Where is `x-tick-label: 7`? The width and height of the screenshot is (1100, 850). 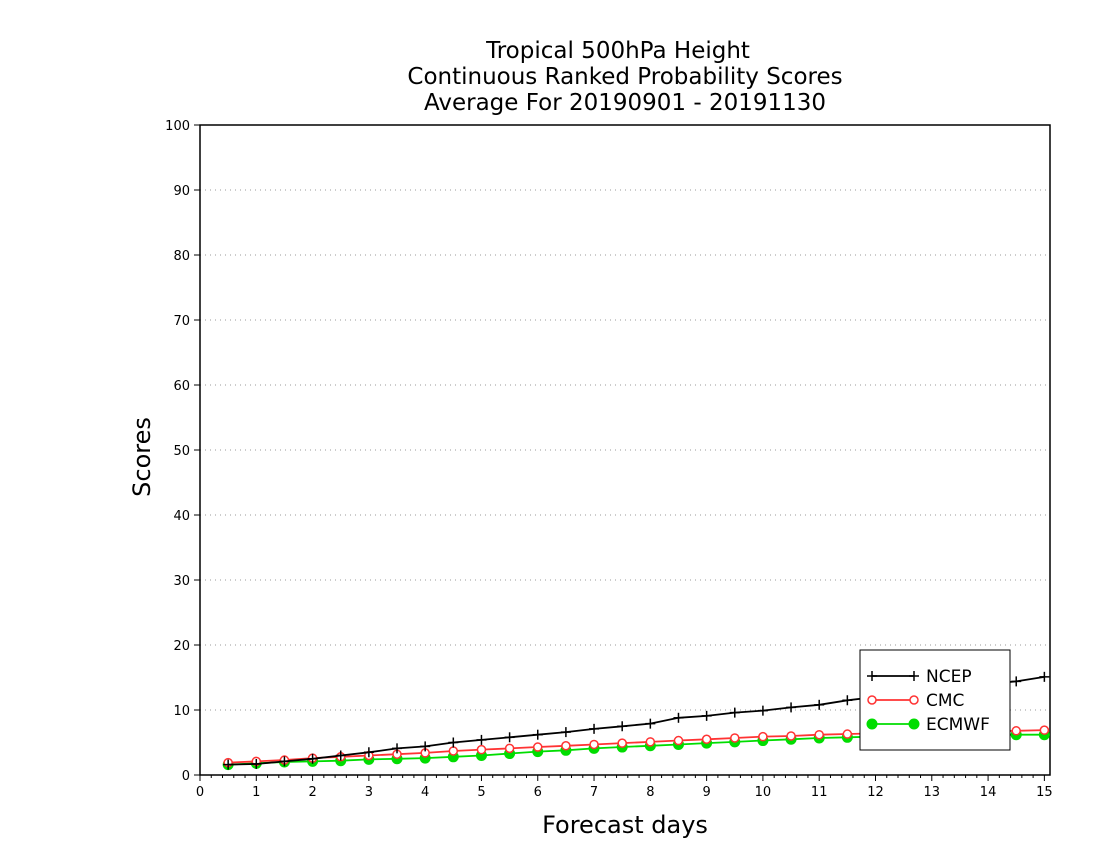
x-tick-label: 7 is located at coordinates (594, 792).